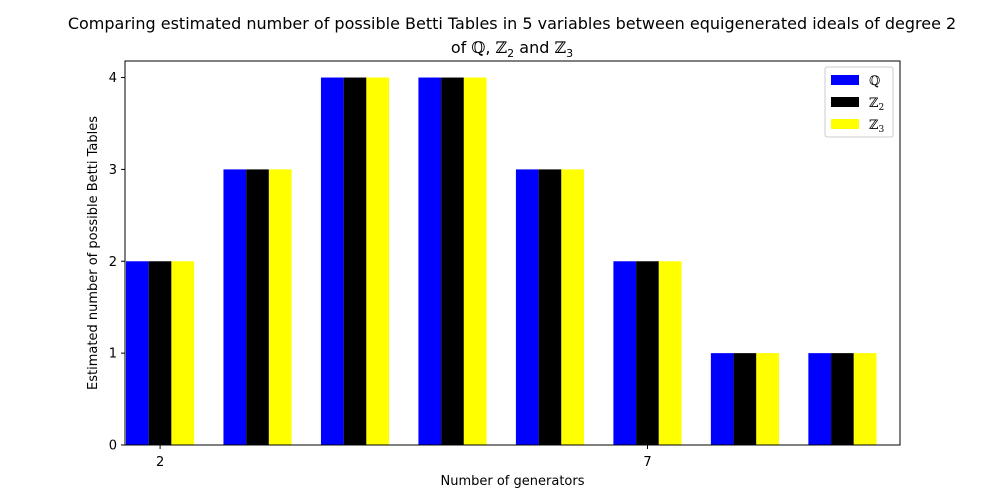  I want to click on chart-title-line2: of ℚ, ℤ2 and ℤ3, so click(512, 49).